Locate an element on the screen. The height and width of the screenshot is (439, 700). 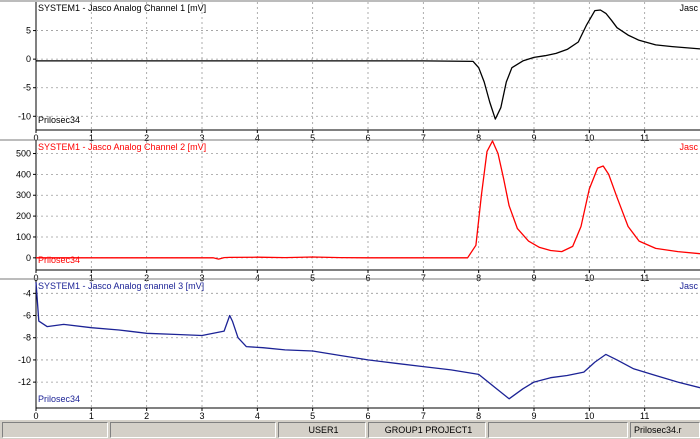
status-user: USER1 is located at coordinates (322, 430).